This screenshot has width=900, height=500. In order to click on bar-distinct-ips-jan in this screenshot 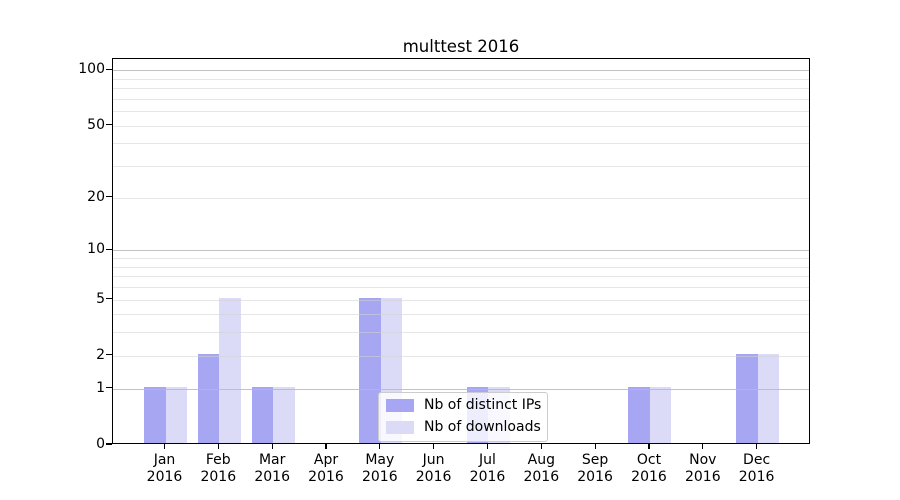, I will do `click(155, 414)`.